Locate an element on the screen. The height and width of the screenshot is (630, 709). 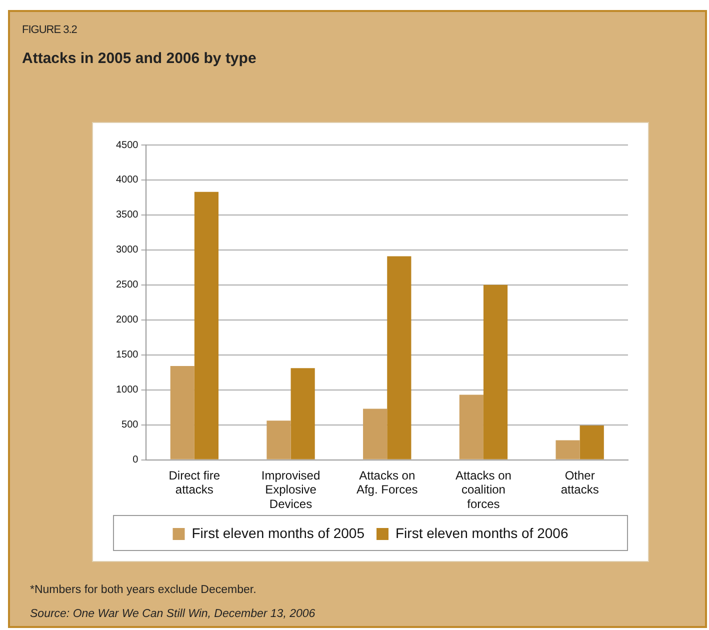
y-tick-label: 500 is located at coordinates (130, 425).